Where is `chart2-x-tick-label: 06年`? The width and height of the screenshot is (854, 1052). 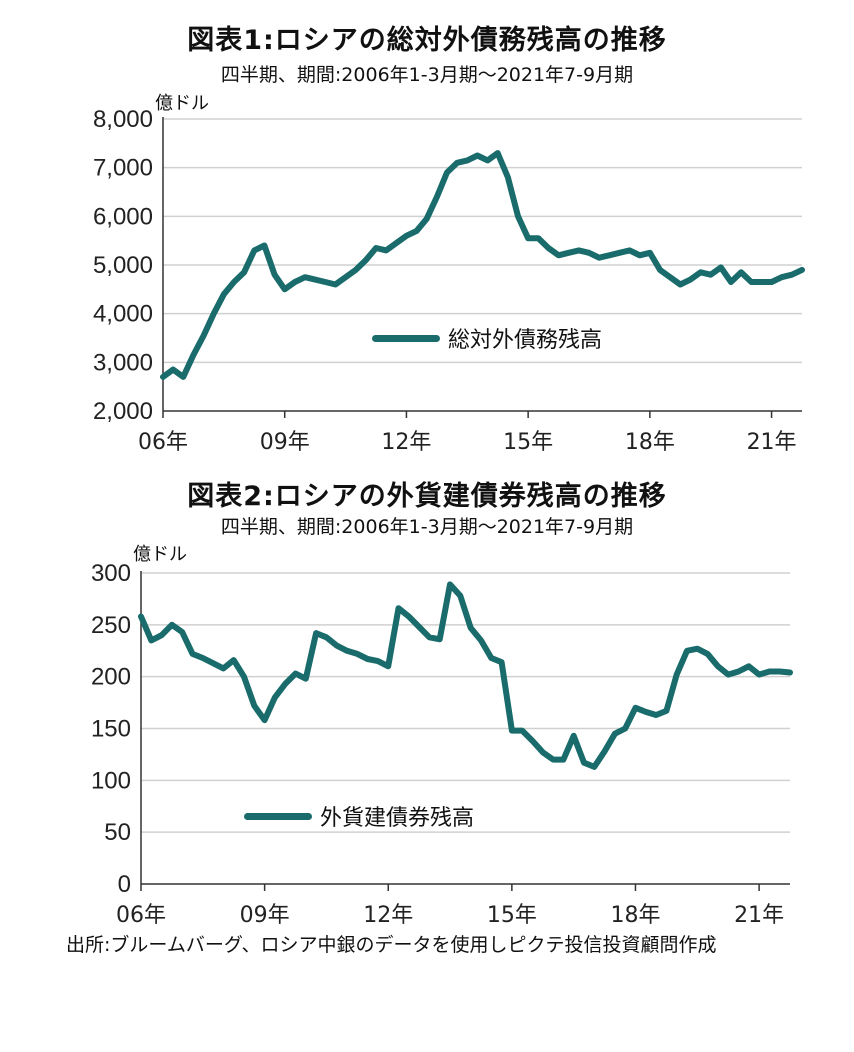
chart2-x-tick-label: 06年 is located at coordinates (141, 915).